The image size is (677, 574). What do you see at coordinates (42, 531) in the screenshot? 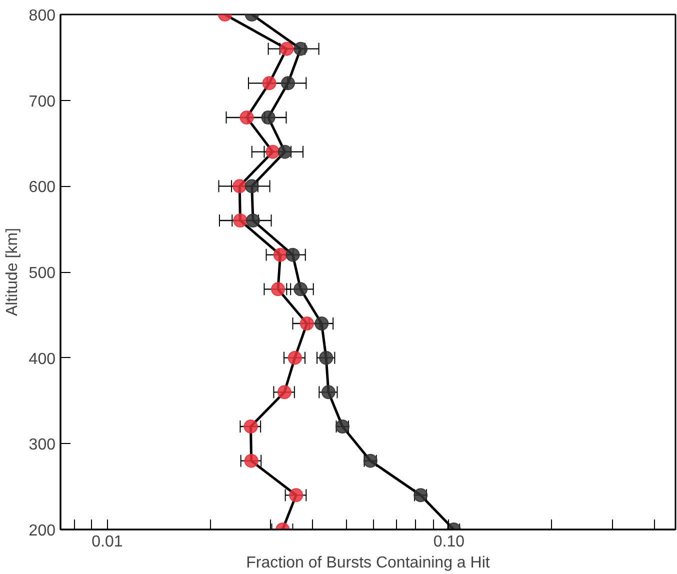
I see `y-tick-label: 200` at bounding box center [42, 531].